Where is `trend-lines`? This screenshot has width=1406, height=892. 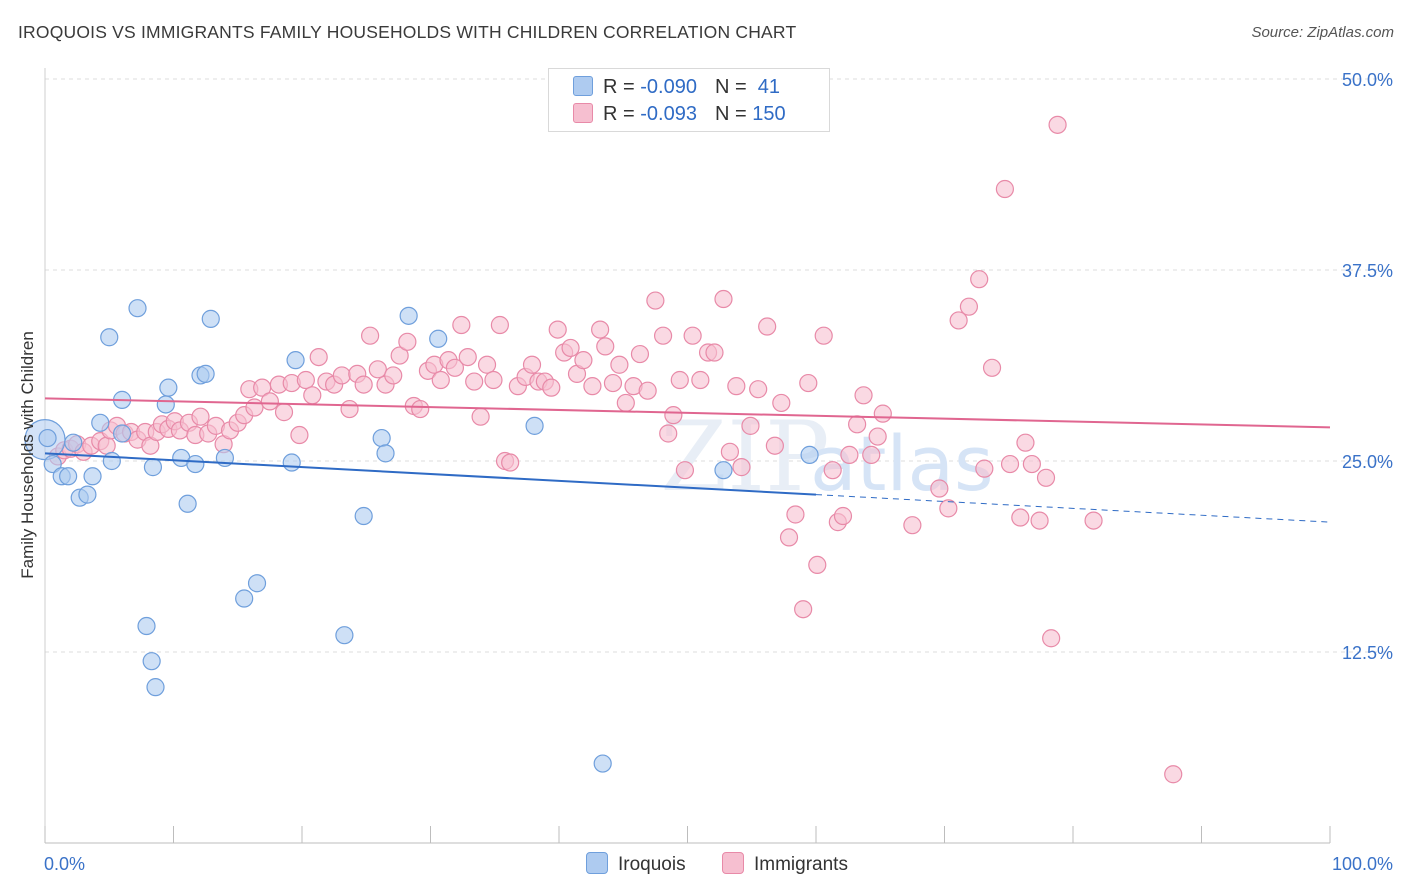
trend-lines is located at coordinates (687, 460).